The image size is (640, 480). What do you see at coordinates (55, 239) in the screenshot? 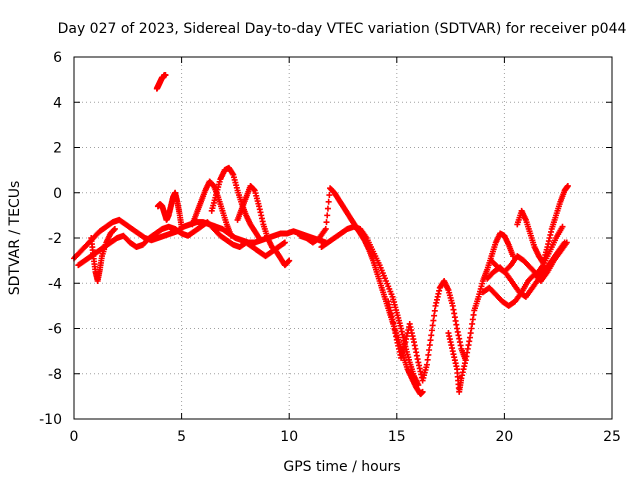
I see `y-tick-label: -2` at bounding box center [55, 239].